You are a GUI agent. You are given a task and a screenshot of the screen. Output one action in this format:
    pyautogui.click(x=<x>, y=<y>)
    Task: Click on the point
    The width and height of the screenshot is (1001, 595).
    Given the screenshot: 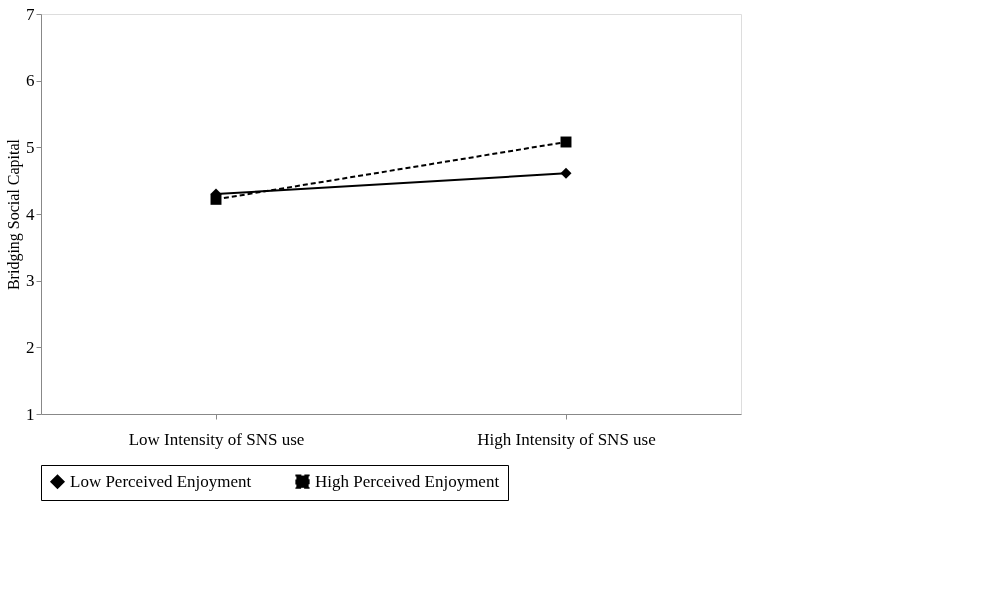 What is the action you would take?
    pyautogui.click(x=566, y=173)
    